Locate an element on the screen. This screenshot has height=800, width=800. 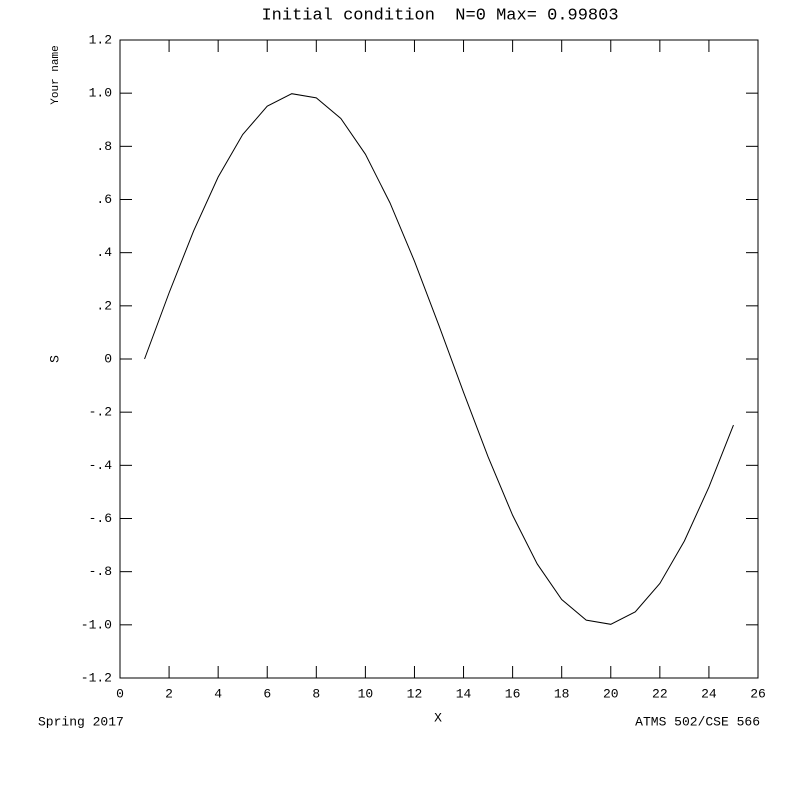
y-tick-label: -.8 is located at coordinates (100, 571).